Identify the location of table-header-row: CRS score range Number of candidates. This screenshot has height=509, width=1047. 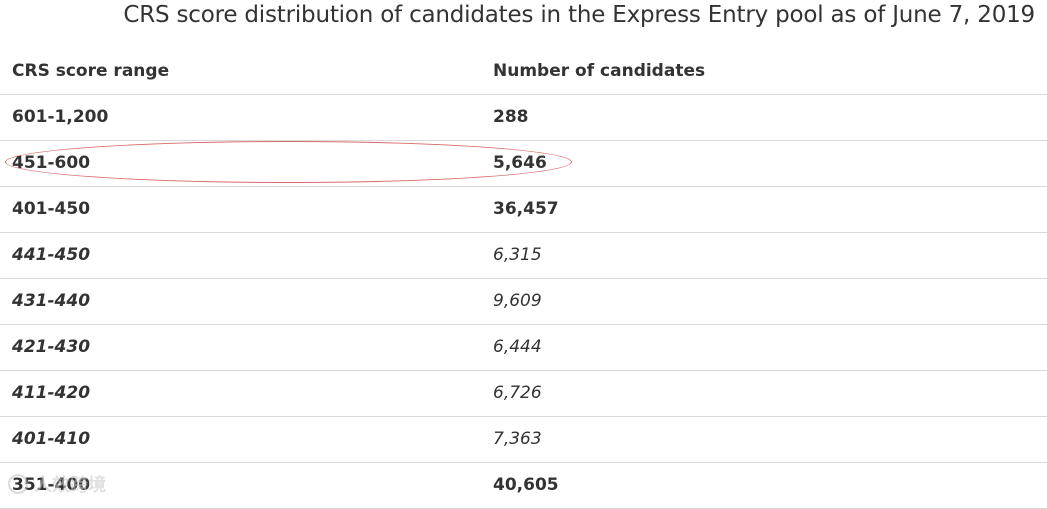
(523, 72).